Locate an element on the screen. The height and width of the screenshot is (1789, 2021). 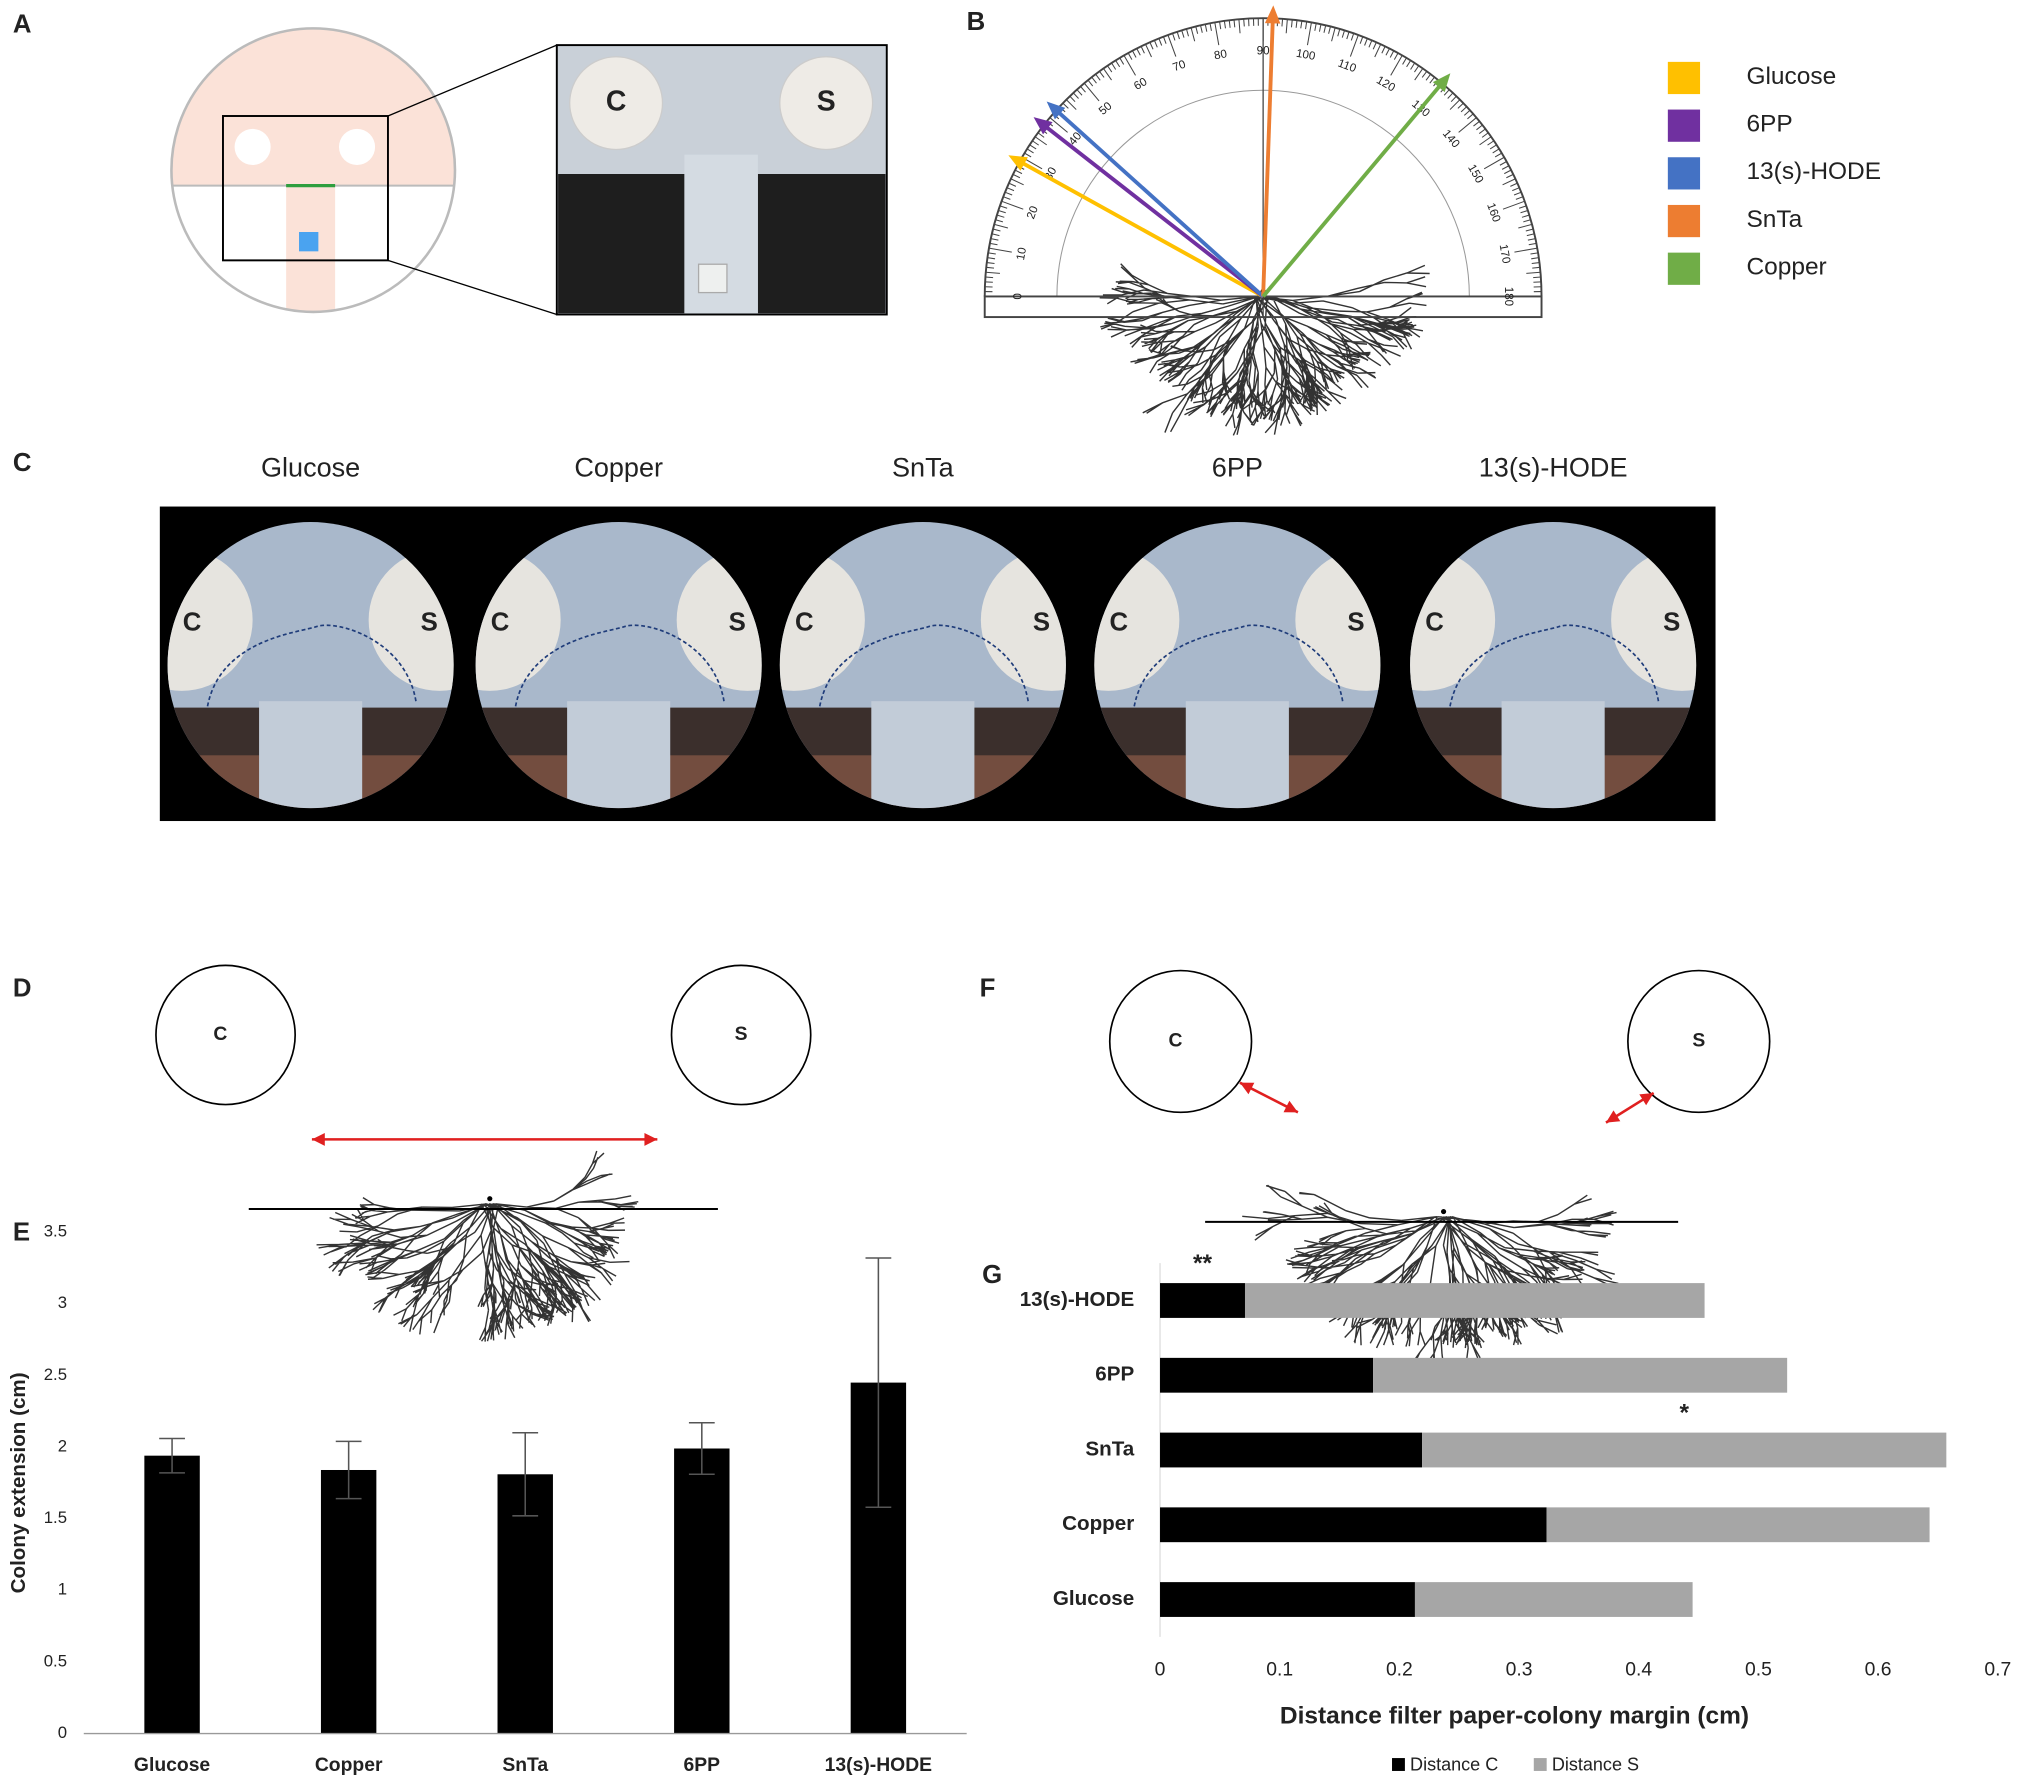
legend-label: 13(s)-HODE is located at coordinates (1813, 171).